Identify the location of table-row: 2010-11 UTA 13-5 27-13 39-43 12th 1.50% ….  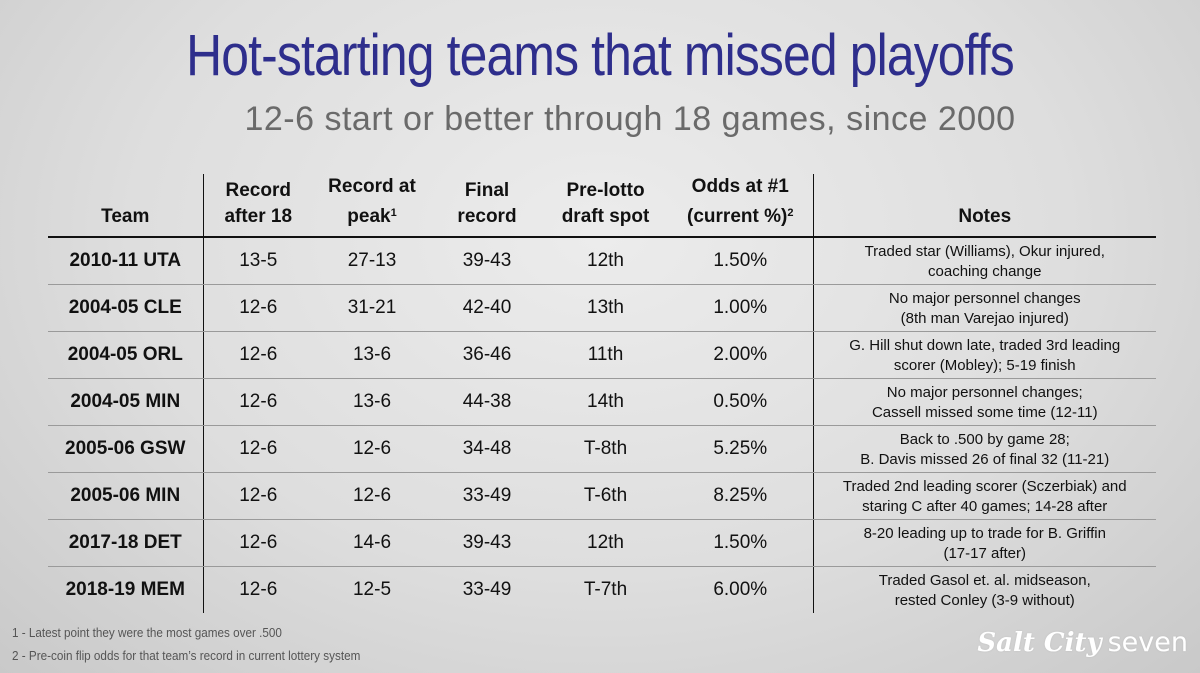
(602, 261).